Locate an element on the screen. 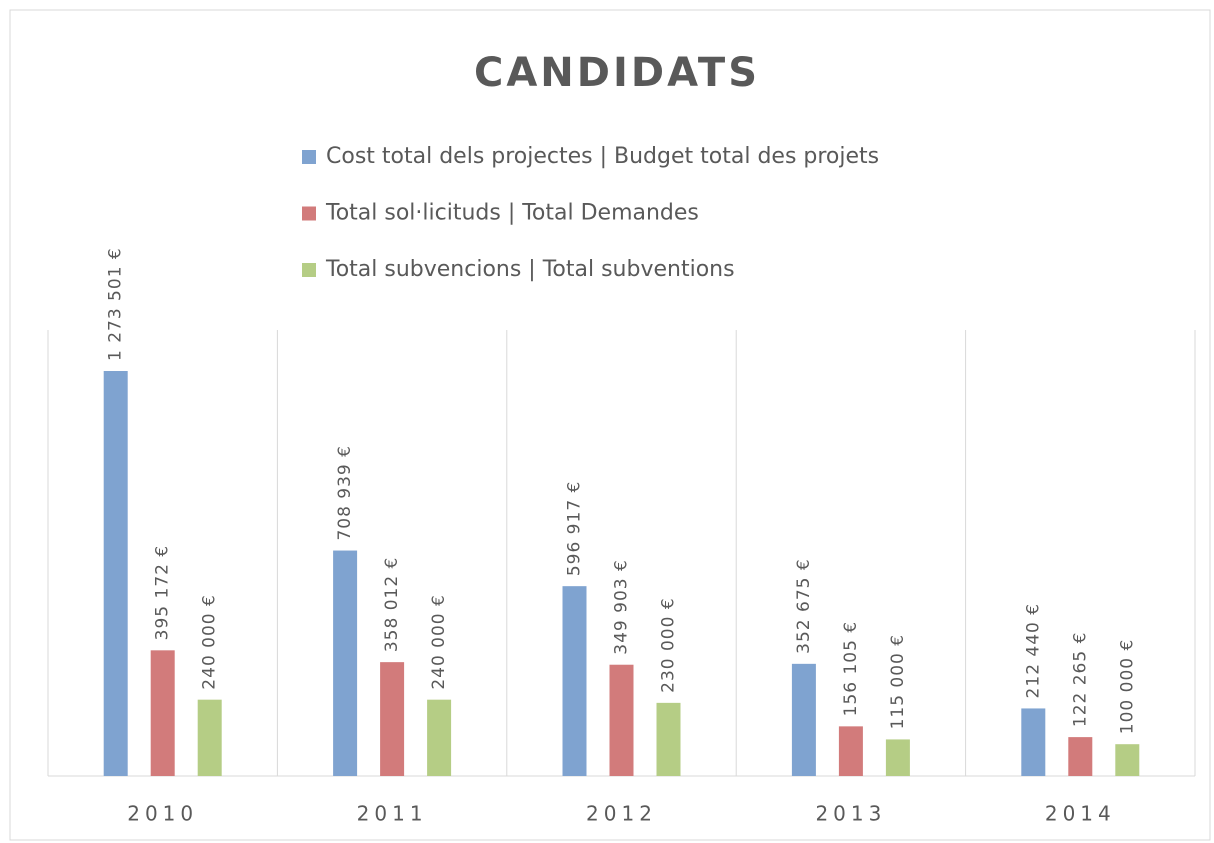 The height and width of the screenshot is (843, 1214). x-tick-label: 2014 is located at coordinates (1080, 814).